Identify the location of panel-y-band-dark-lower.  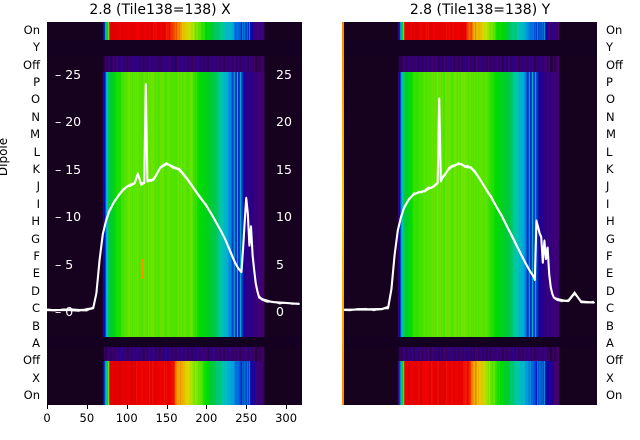
(469, 342).